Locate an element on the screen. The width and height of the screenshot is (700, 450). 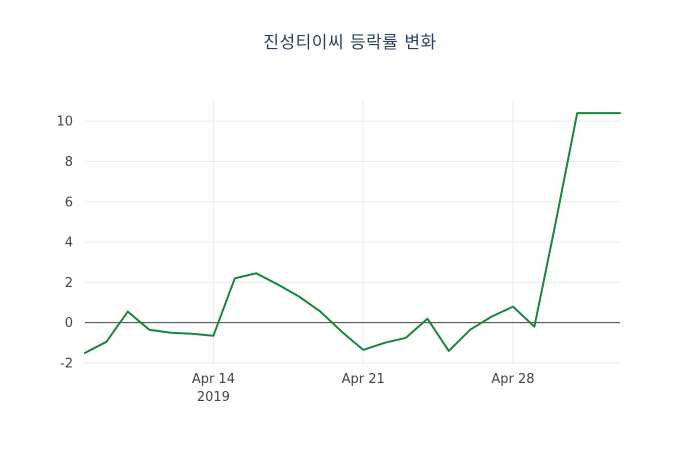
y-tick-label: 2 is located at coordinates (69, 283).